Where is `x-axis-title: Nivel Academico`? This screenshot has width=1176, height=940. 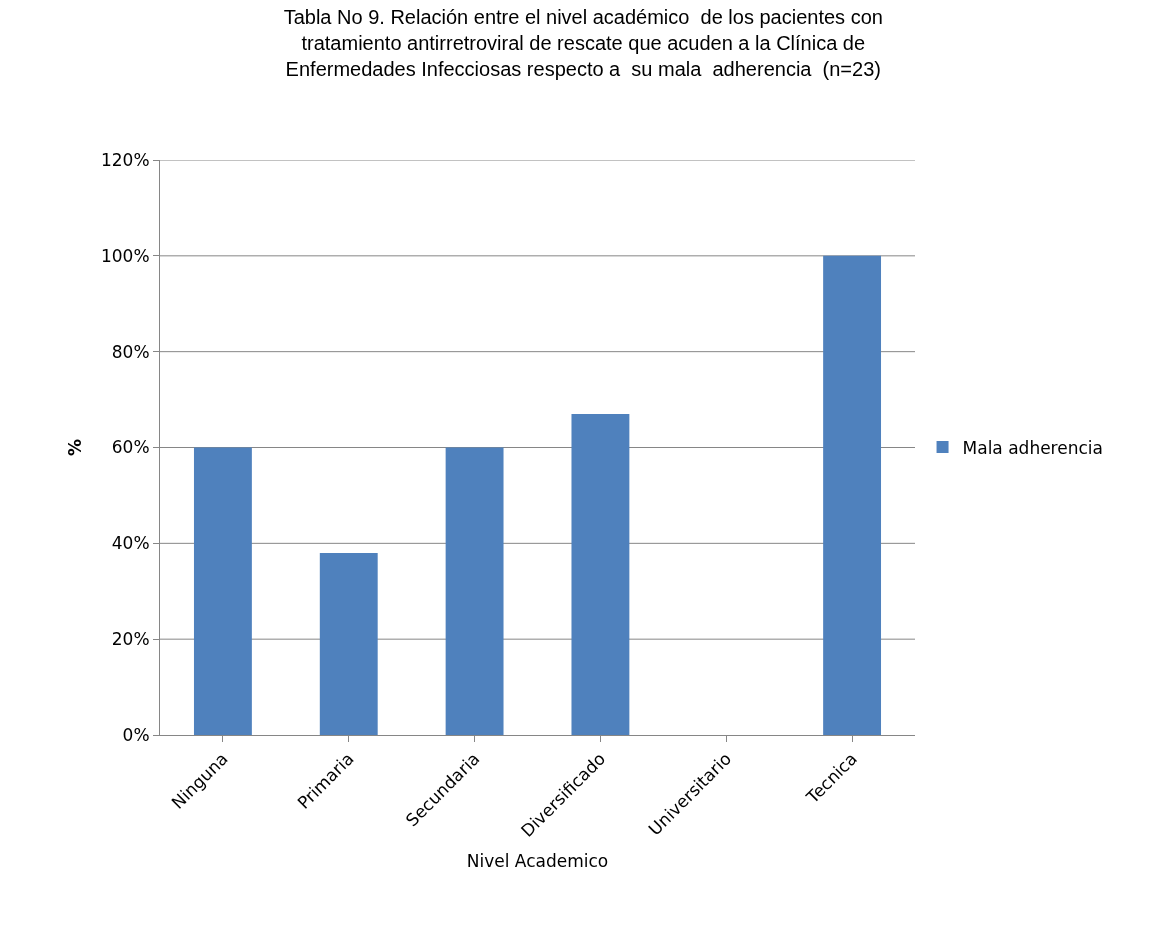
x-axis-title: Nivel Academico is located at coordinates (537, 861).